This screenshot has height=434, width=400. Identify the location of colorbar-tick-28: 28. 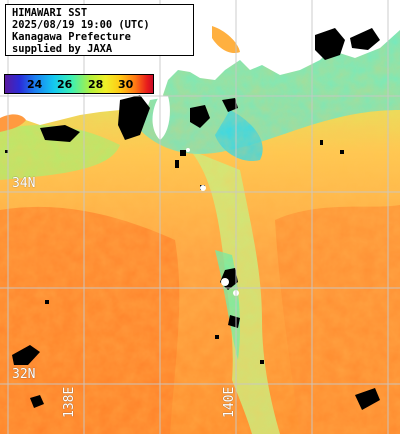
(96, 84).